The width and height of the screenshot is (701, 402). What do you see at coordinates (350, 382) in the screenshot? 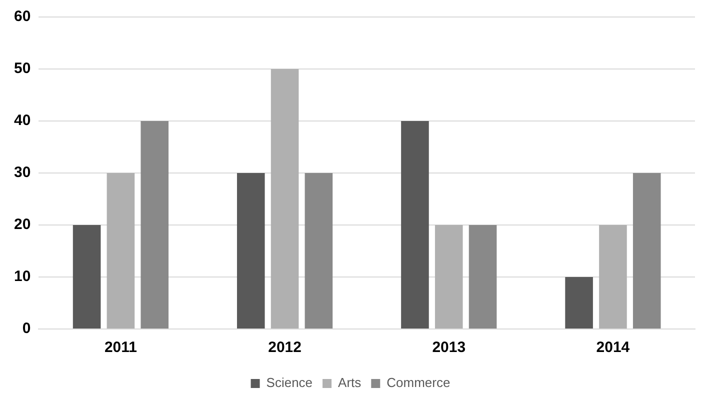
I see `legend-label: Arts` at bounding box center [350, 382].